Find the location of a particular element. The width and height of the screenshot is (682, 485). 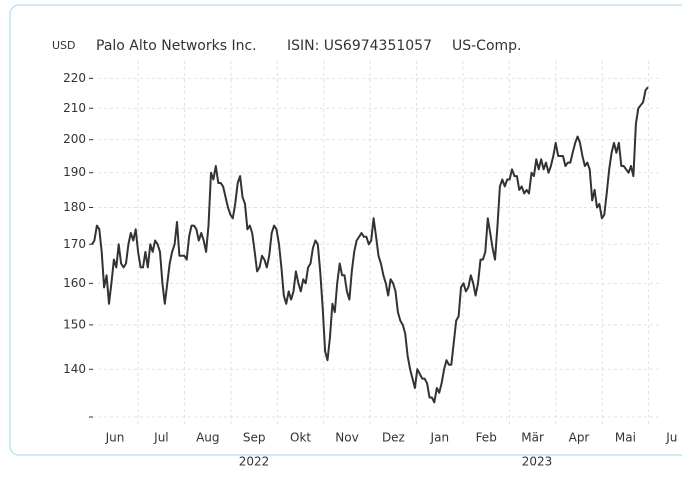

y-tick-label: 150 is located at coordinates (74, 324).